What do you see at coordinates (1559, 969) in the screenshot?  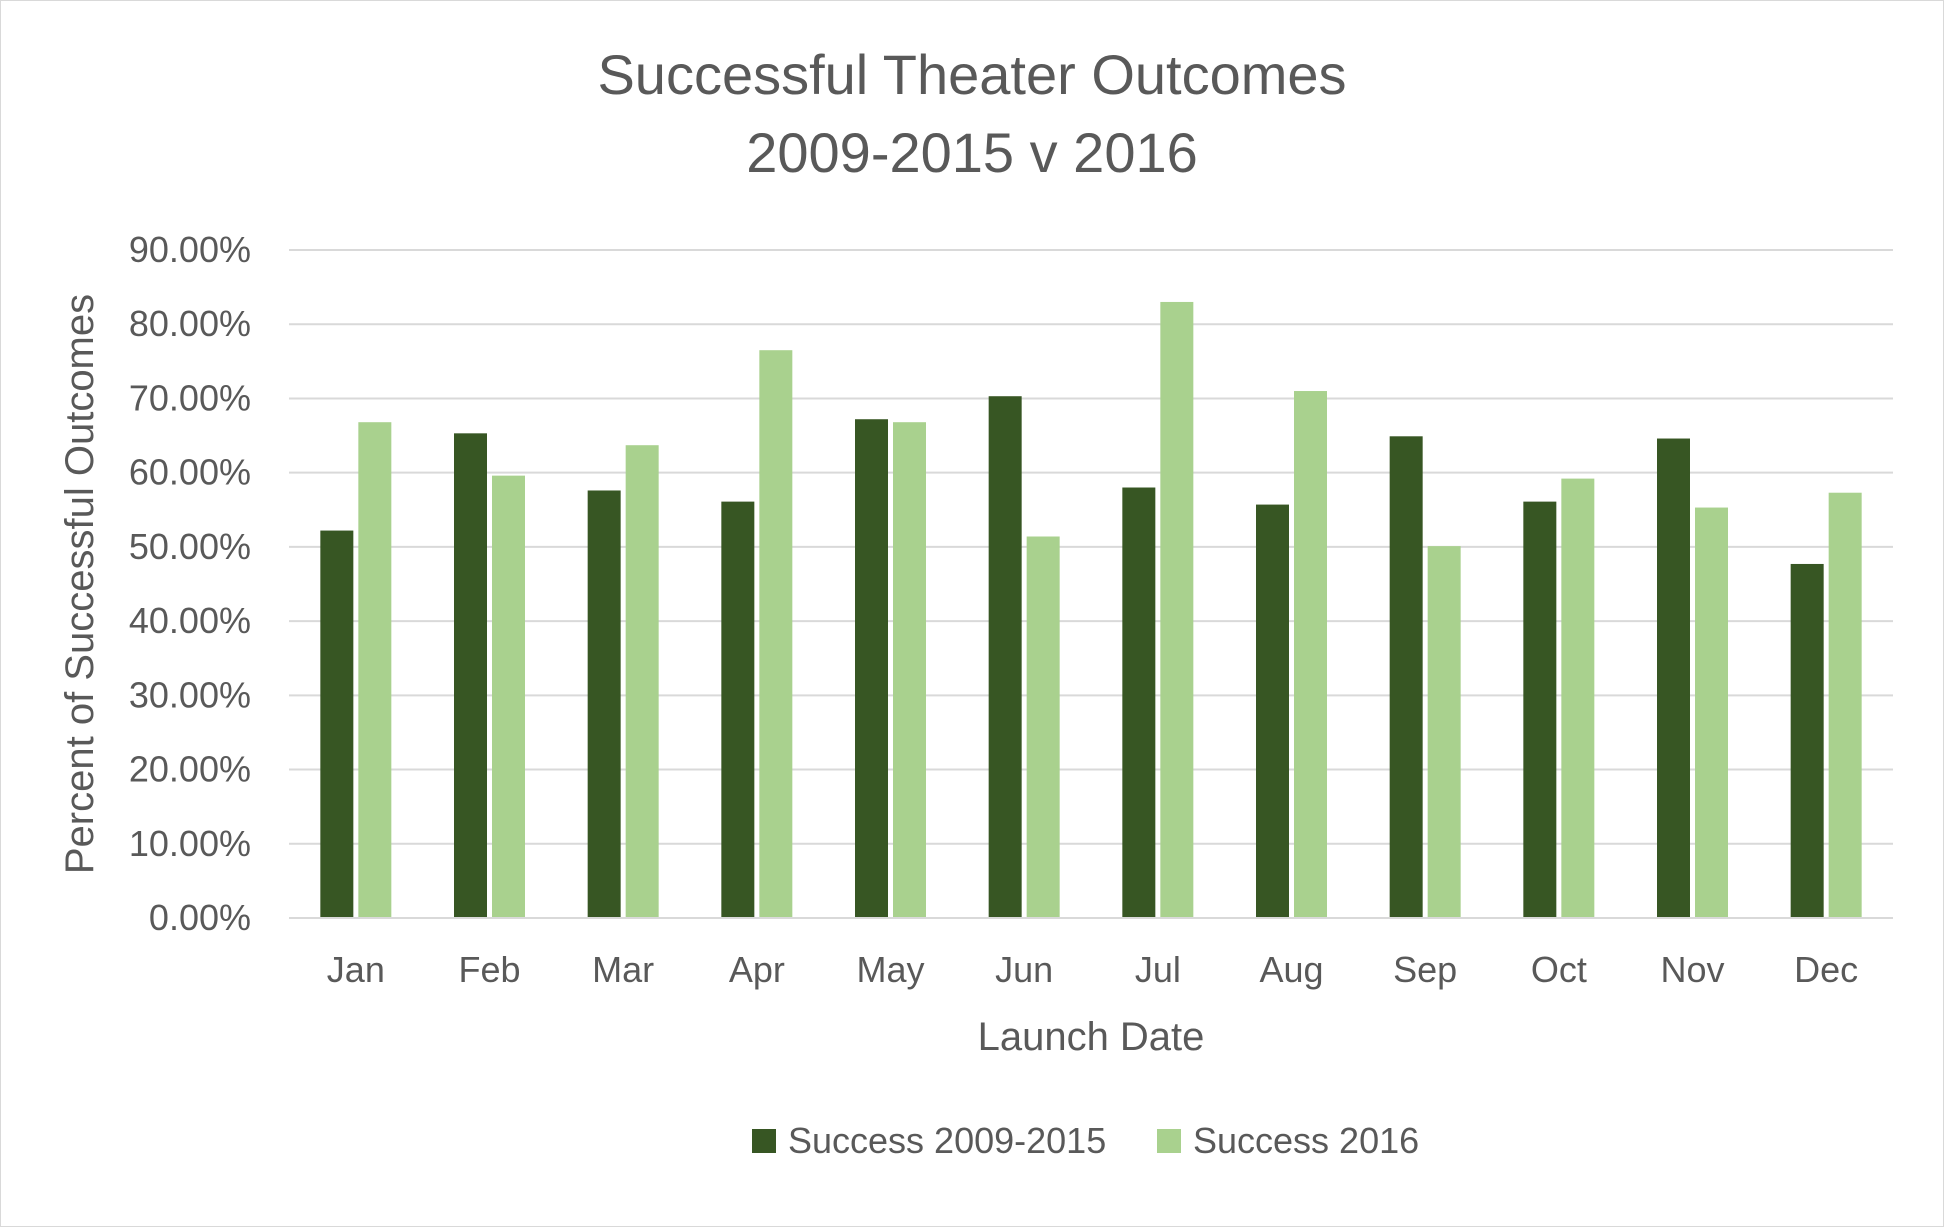 I see `x-tick-label: Oct` at bounding box center [1559, 969].